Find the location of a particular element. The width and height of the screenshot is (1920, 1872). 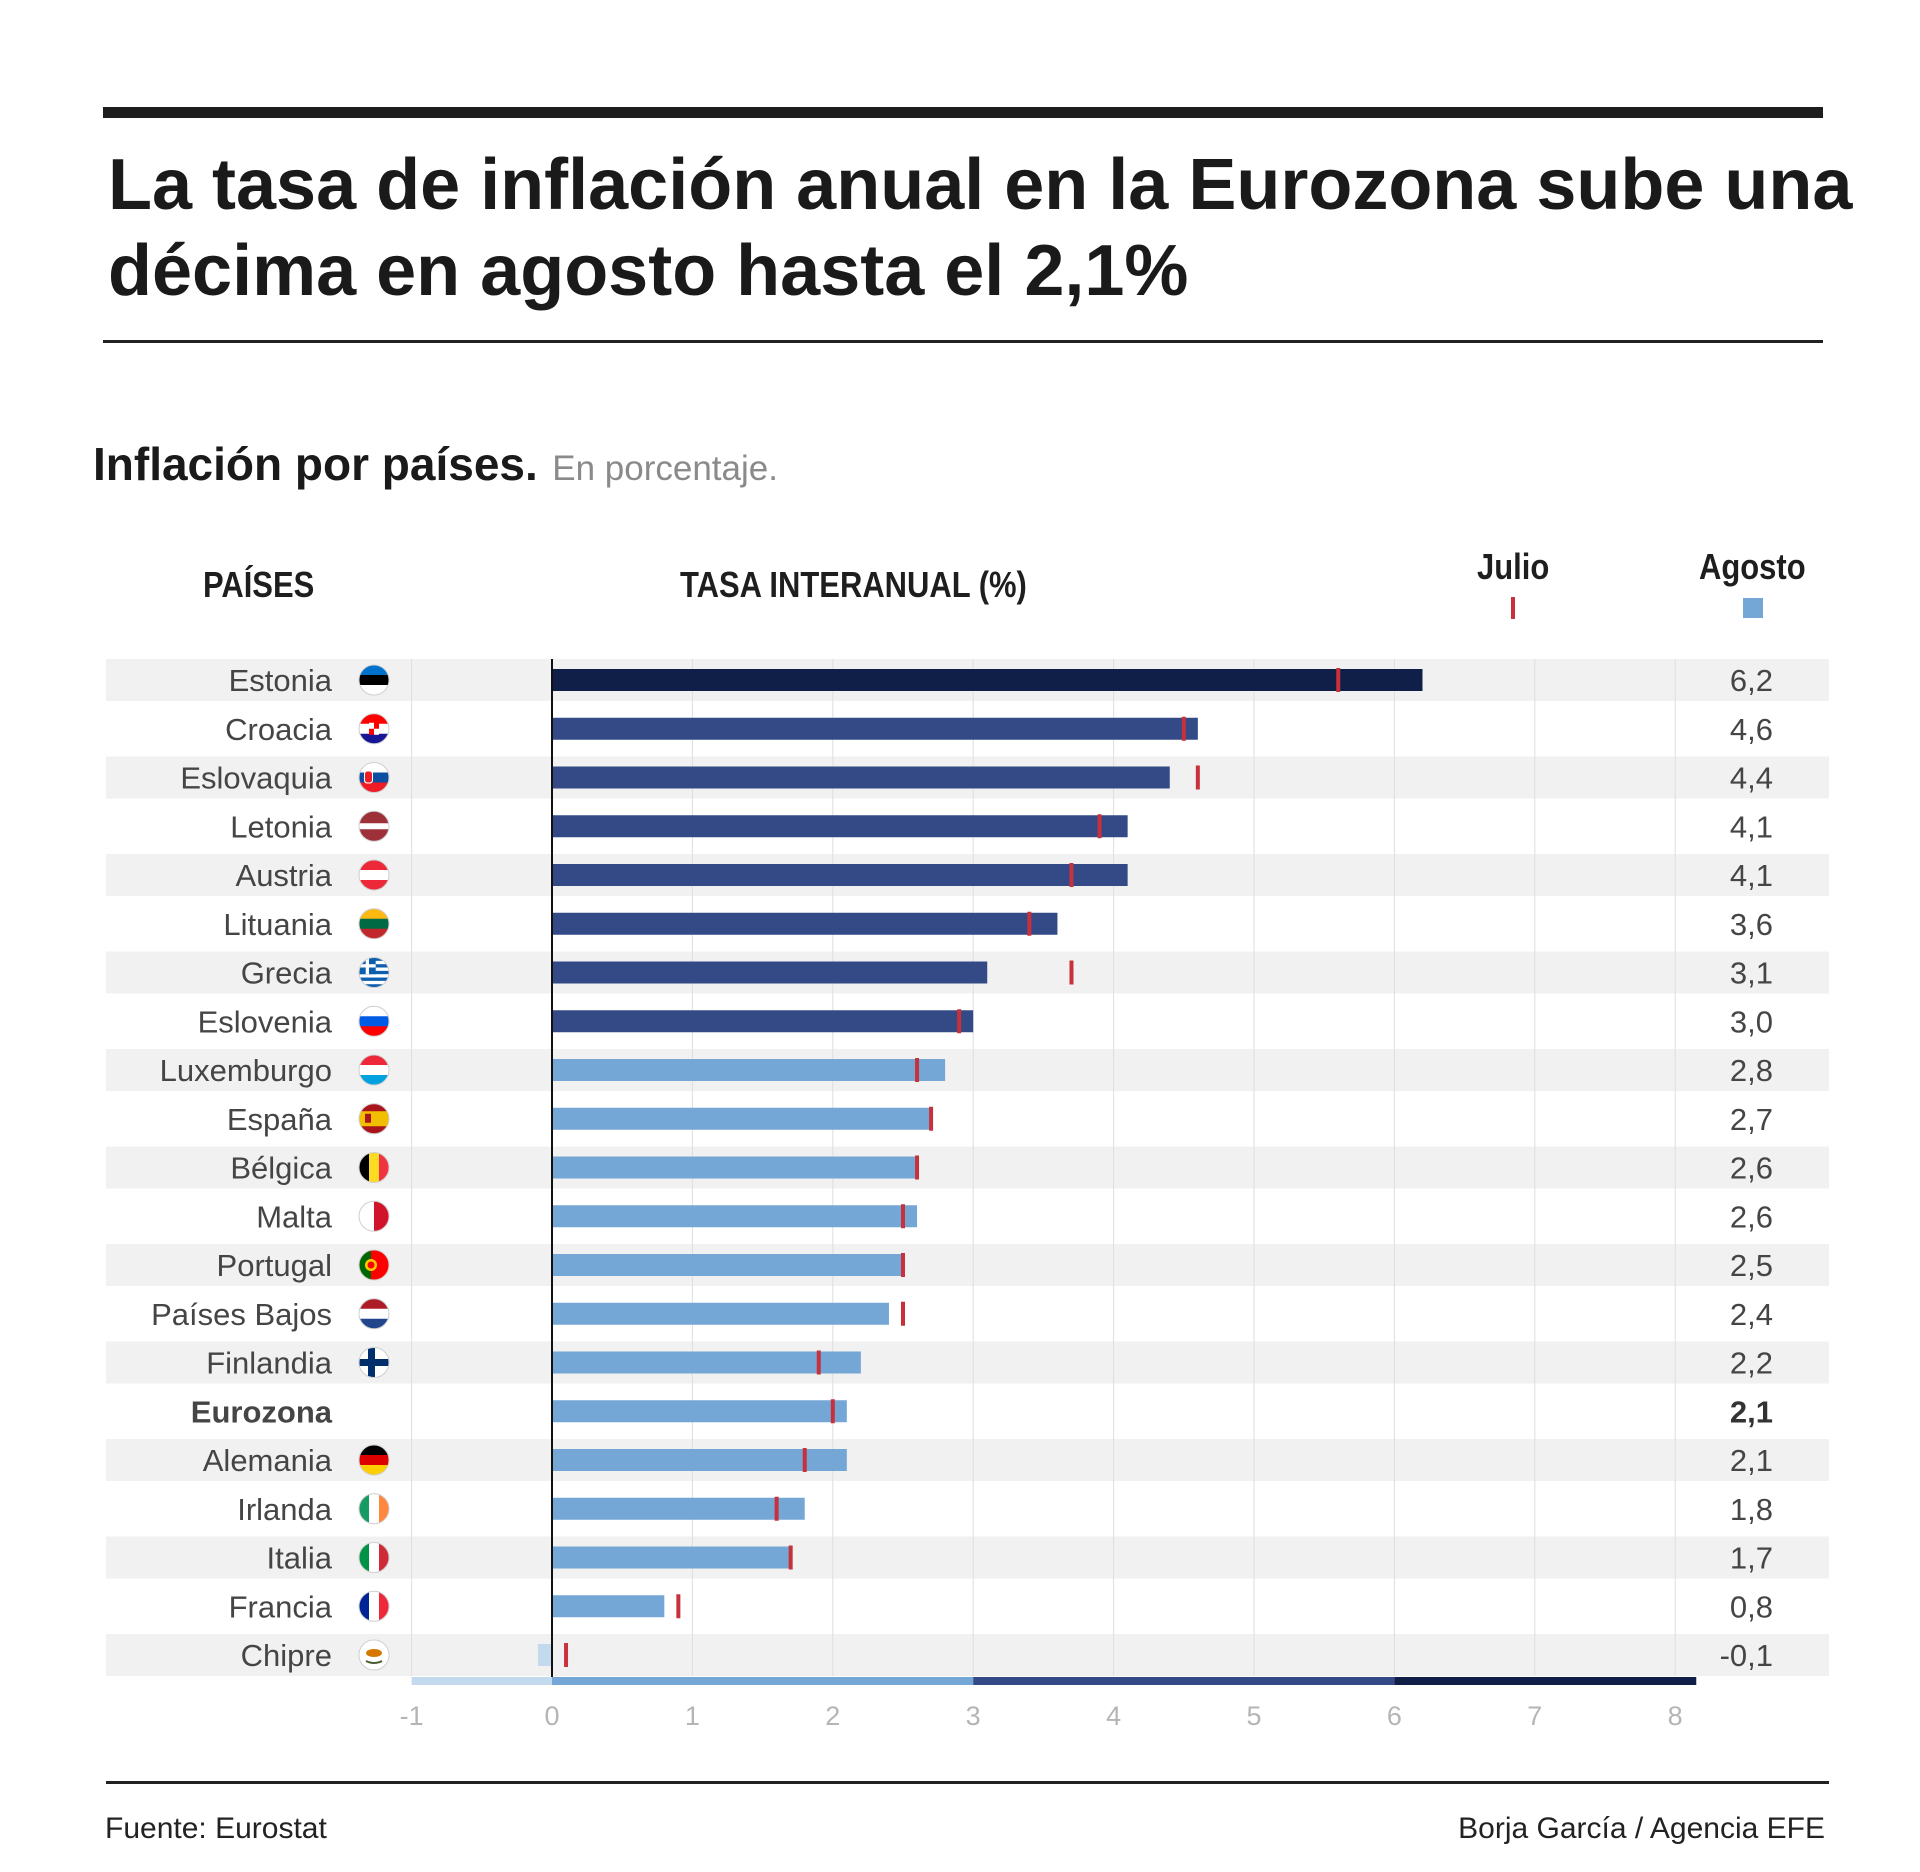

subtitle-unit: En porcentaje. is located at coordinates (665, 468).